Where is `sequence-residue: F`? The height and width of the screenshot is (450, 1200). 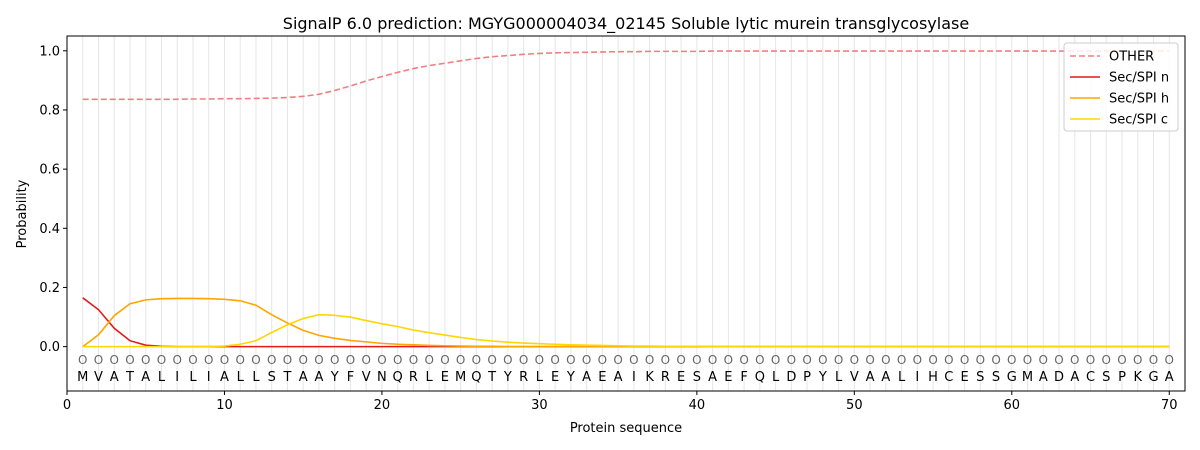 sequence-residue: F is located at coordinates (743, 377).